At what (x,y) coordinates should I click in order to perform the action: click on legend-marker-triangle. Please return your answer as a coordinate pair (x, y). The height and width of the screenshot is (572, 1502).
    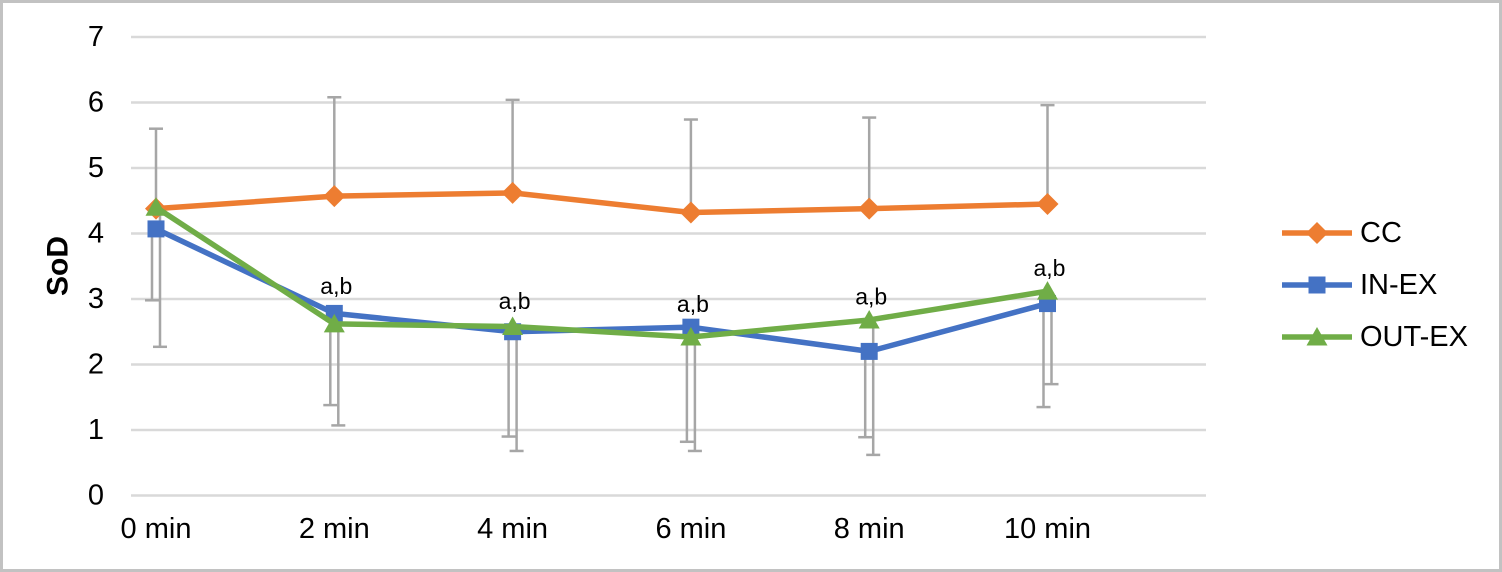
    Looking at the image, I should click on (1317, 336).